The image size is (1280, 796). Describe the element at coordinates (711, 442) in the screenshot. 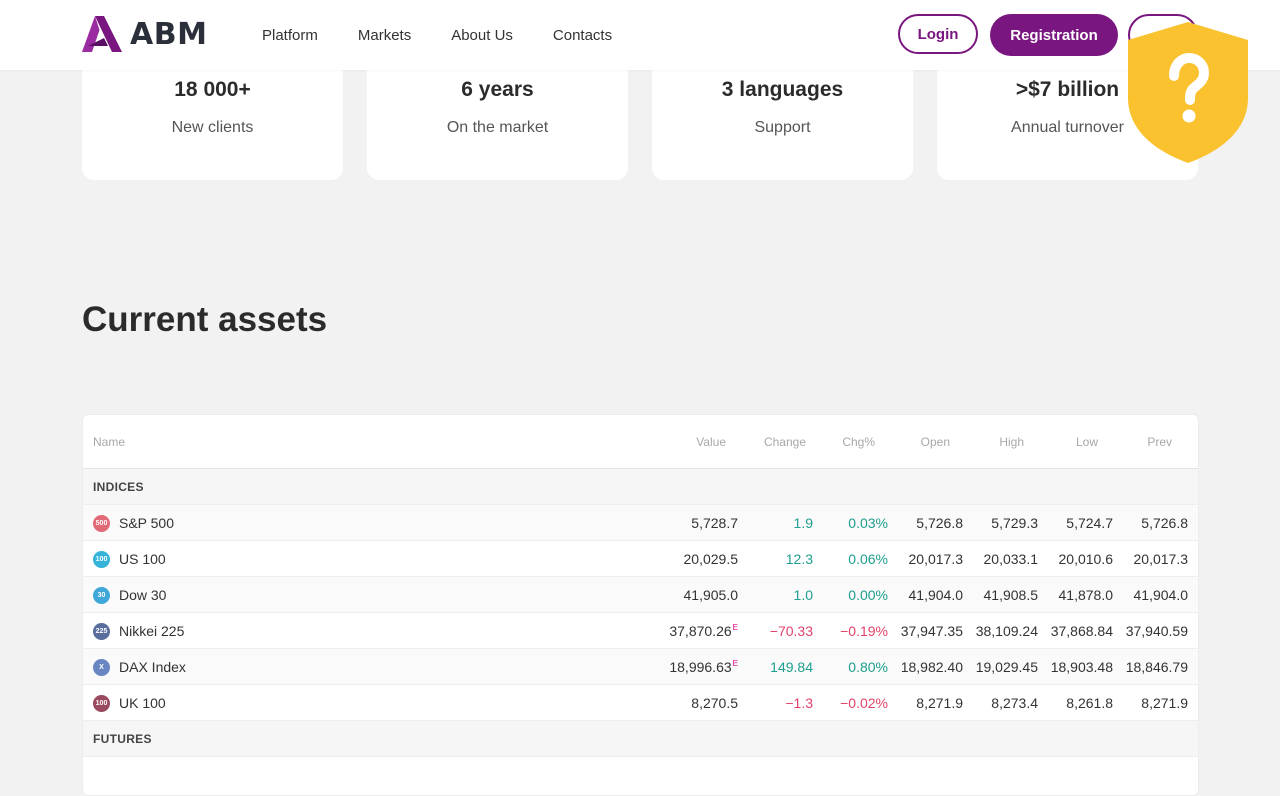

I see `col-value: Value` at that location.